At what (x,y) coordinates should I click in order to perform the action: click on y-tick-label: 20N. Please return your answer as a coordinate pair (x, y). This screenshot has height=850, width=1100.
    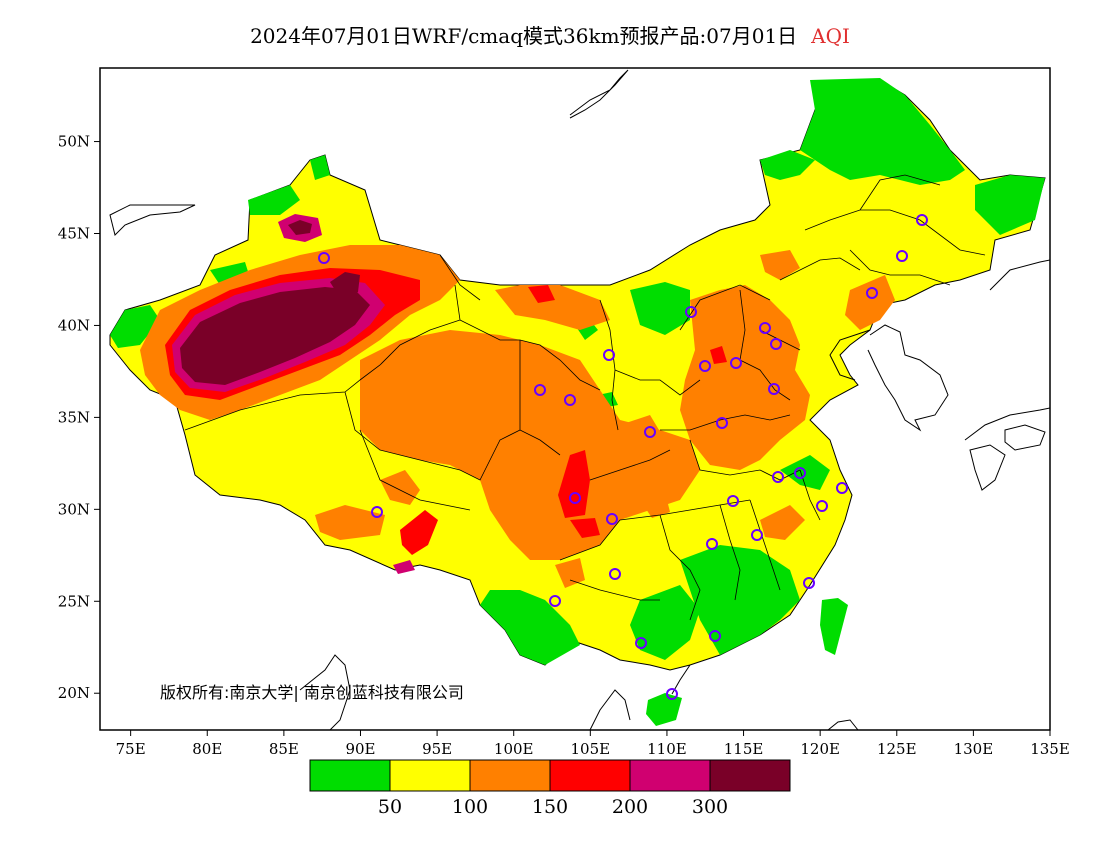
    Looking at the image, I should click on (74, 693).